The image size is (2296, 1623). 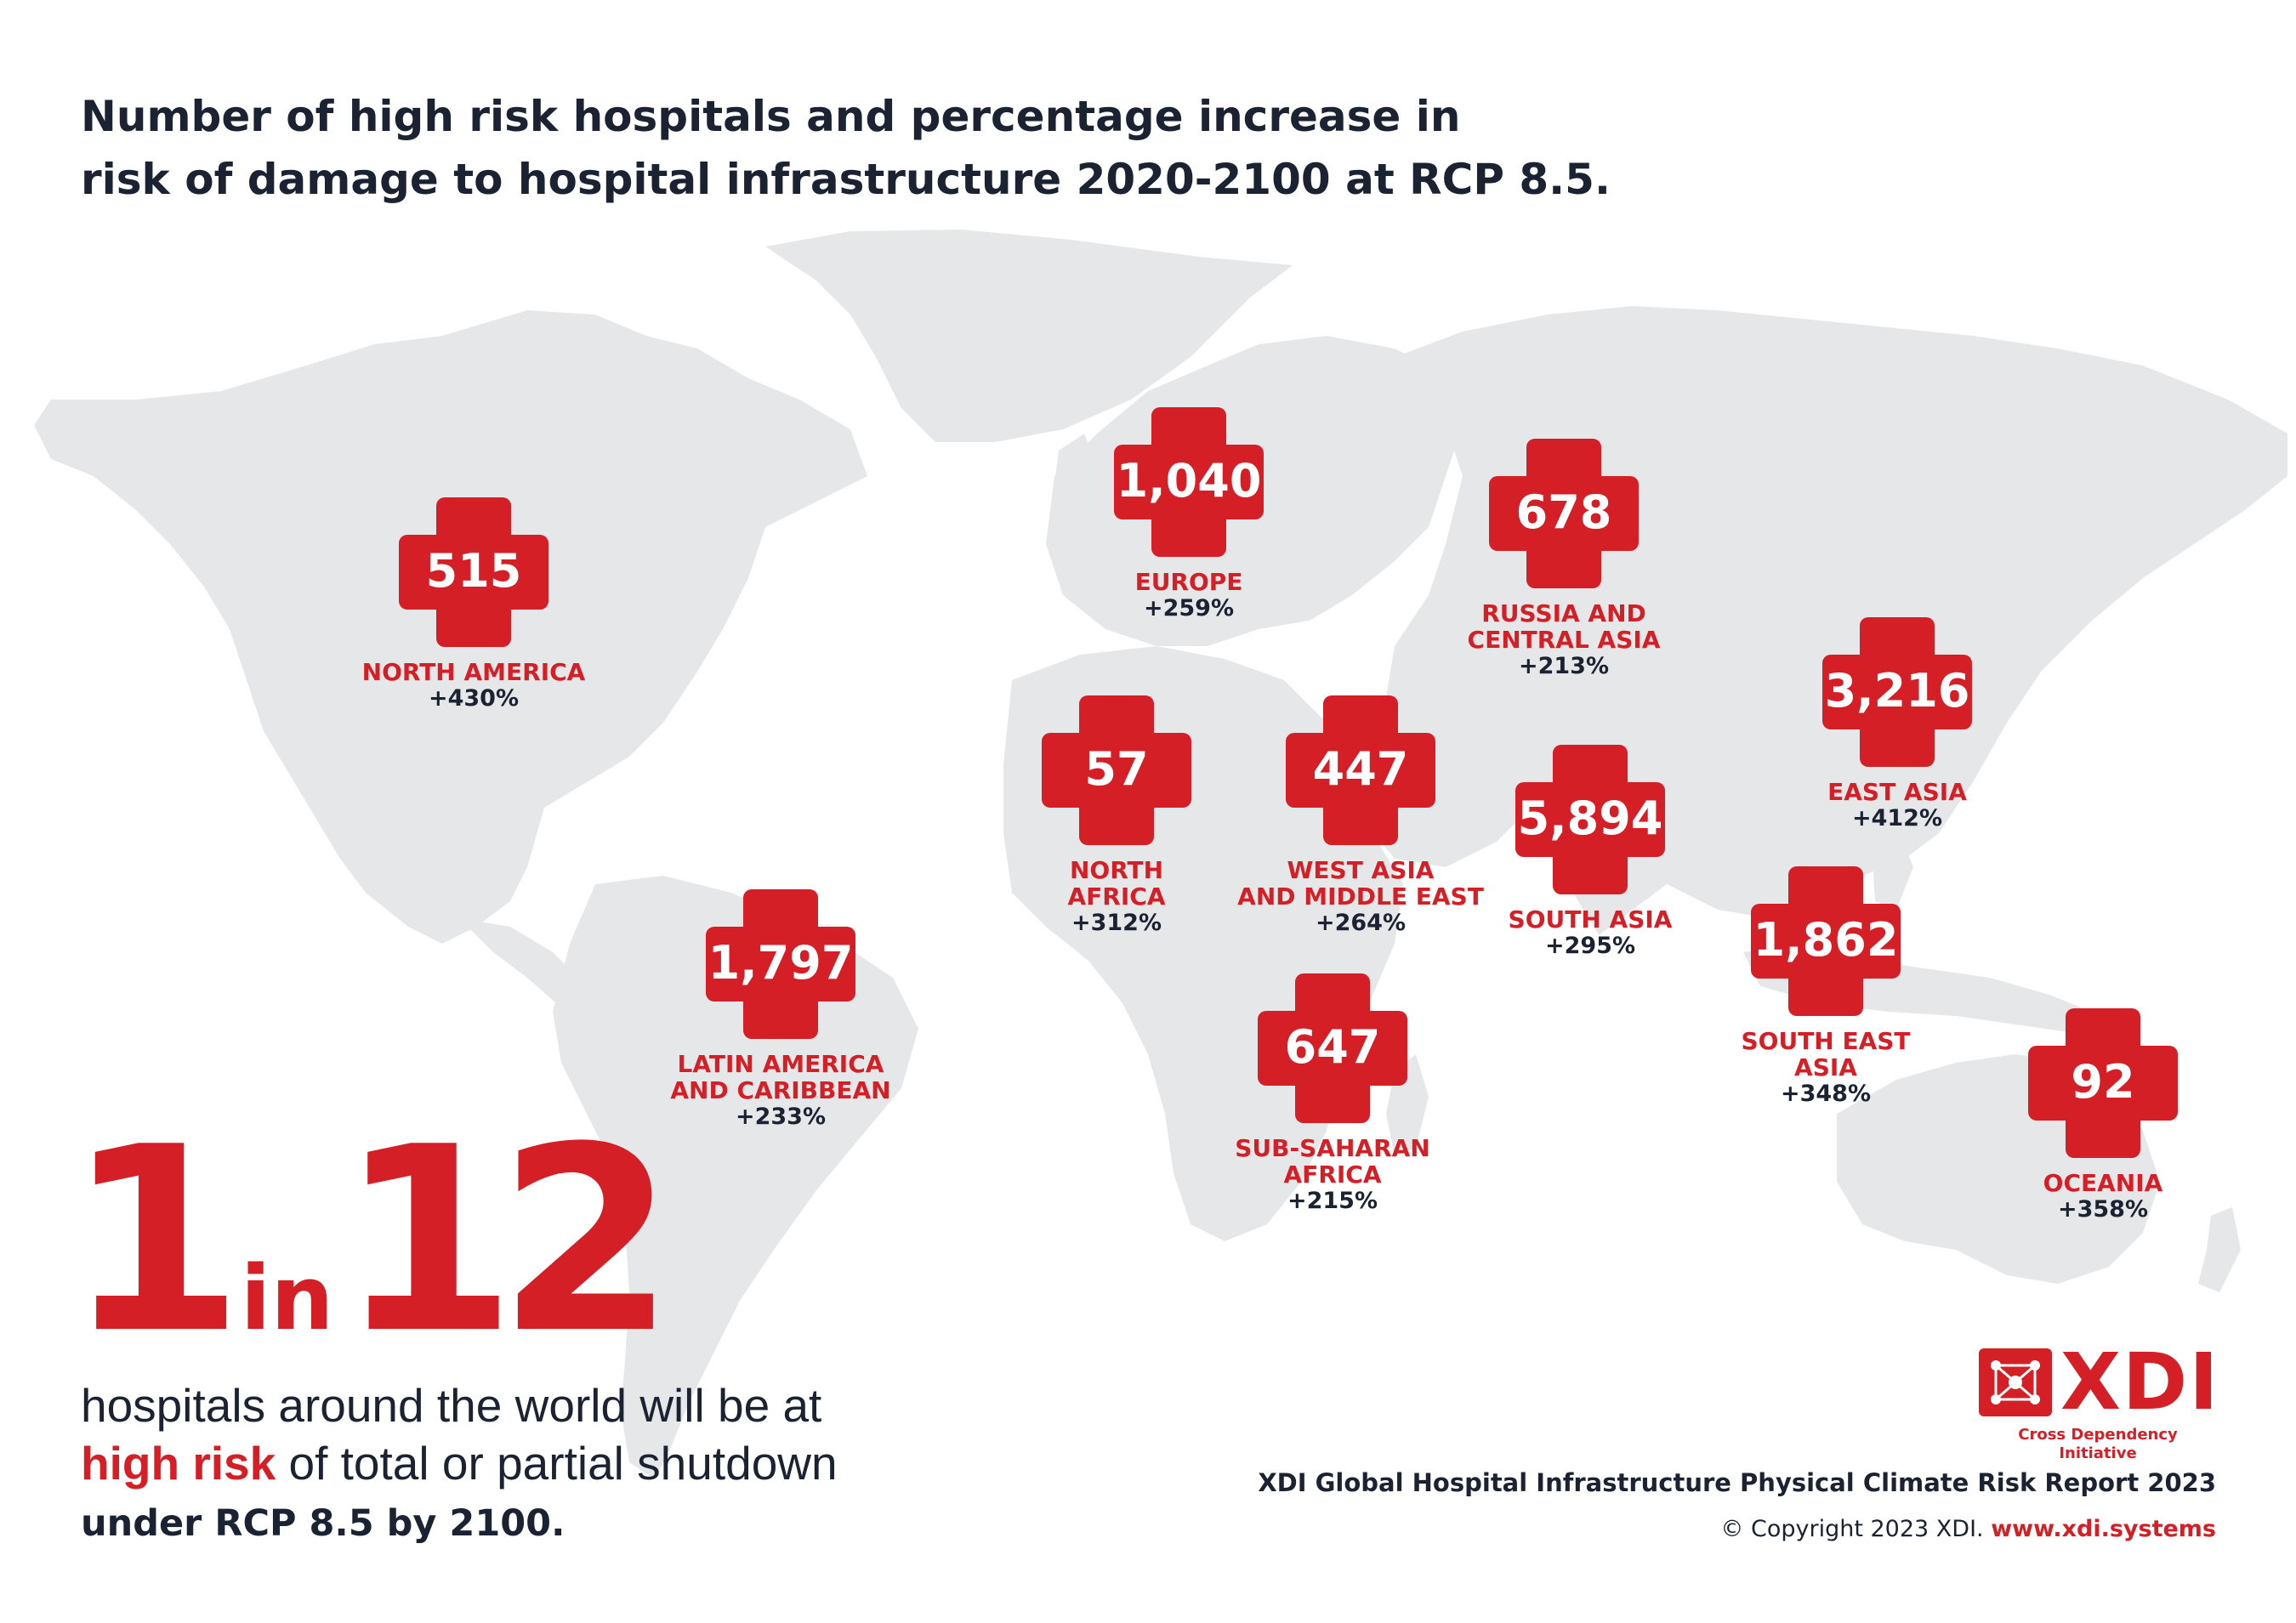 I want to click on stat-description-rest: of total or partial shutdown, so click(x=557, y=1463).